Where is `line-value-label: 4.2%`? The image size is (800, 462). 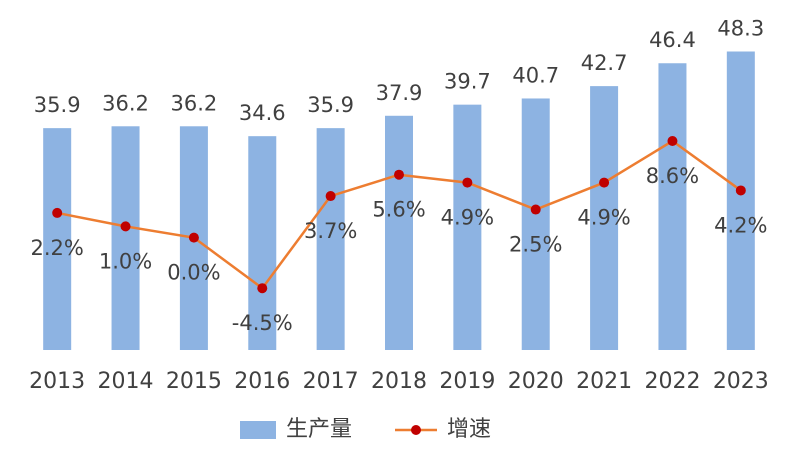 line-value-label: 4.2% is located at coordinates (740, 225).